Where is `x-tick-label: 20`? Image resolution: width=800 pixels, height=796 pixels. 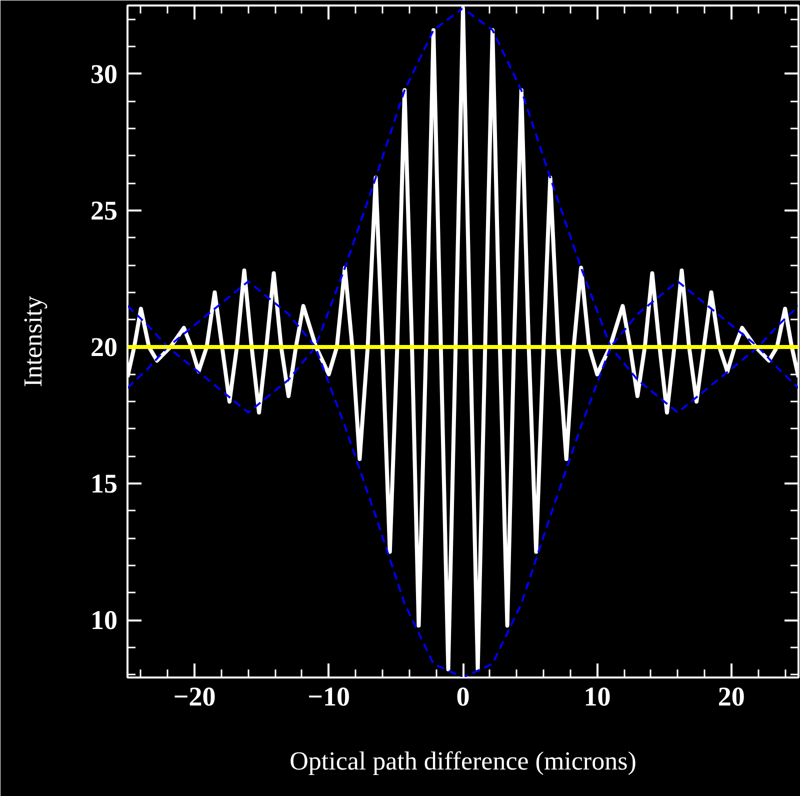 x-tick-label: 20 is located at coordinates (731, 697).